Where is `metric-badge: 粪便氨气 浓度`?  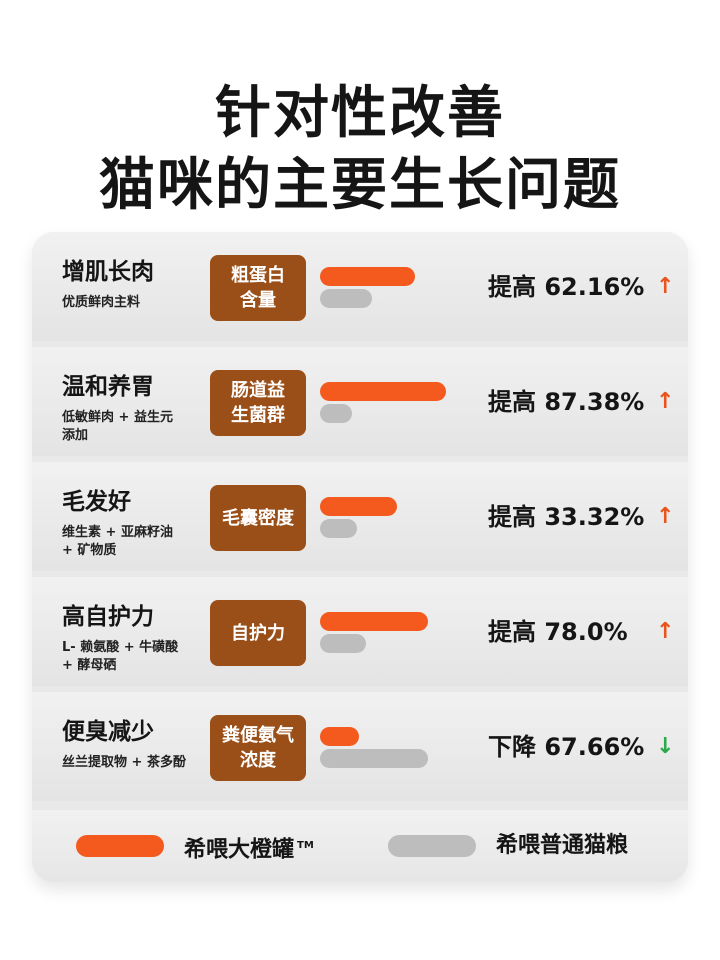 metric-badge: 粪便氨气 浓度 is located at coordinates (258, 748).